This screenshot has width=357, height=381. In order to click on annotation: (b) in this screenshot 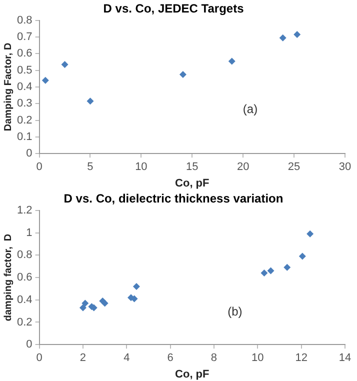, I will do `click(235, 311)`.